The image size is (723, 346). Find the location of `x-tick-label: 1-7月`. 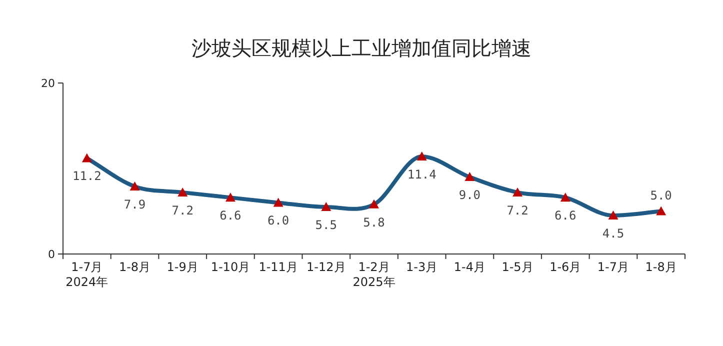

x-tick-label: 1-7月 is located at coordinates (613, 267).